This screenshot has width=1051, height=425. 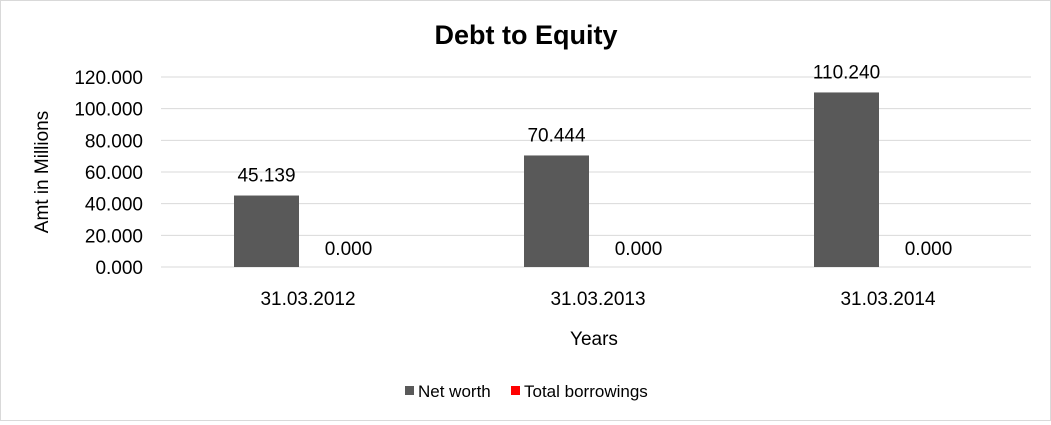 What do you see at coordinates (114, 205) in the screenshot?
I see `y-tick-label: 40.000` at bounding box center [114, 205].